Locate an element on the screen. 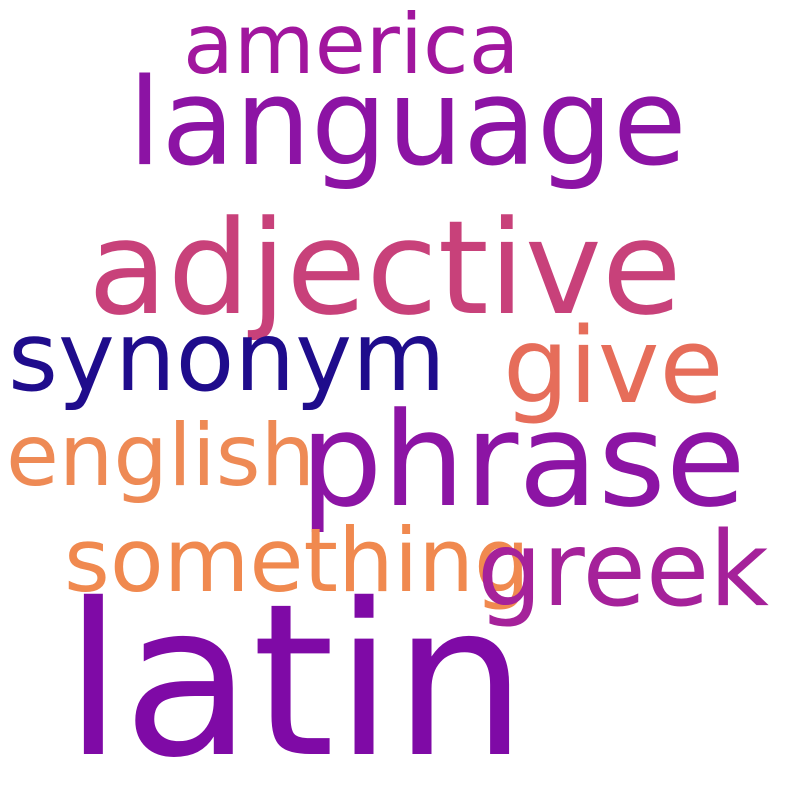  word-synonym: synonym is located at coordinates (227, 357).